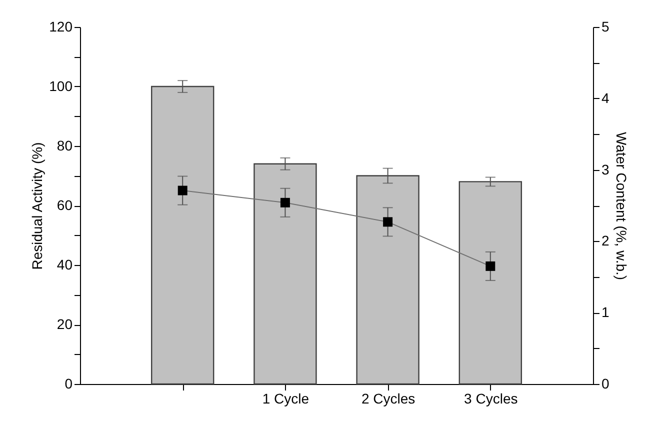 This screenshot has height=437, width=651. I want to click on y2-tick-label: 2, so click(606, 240).